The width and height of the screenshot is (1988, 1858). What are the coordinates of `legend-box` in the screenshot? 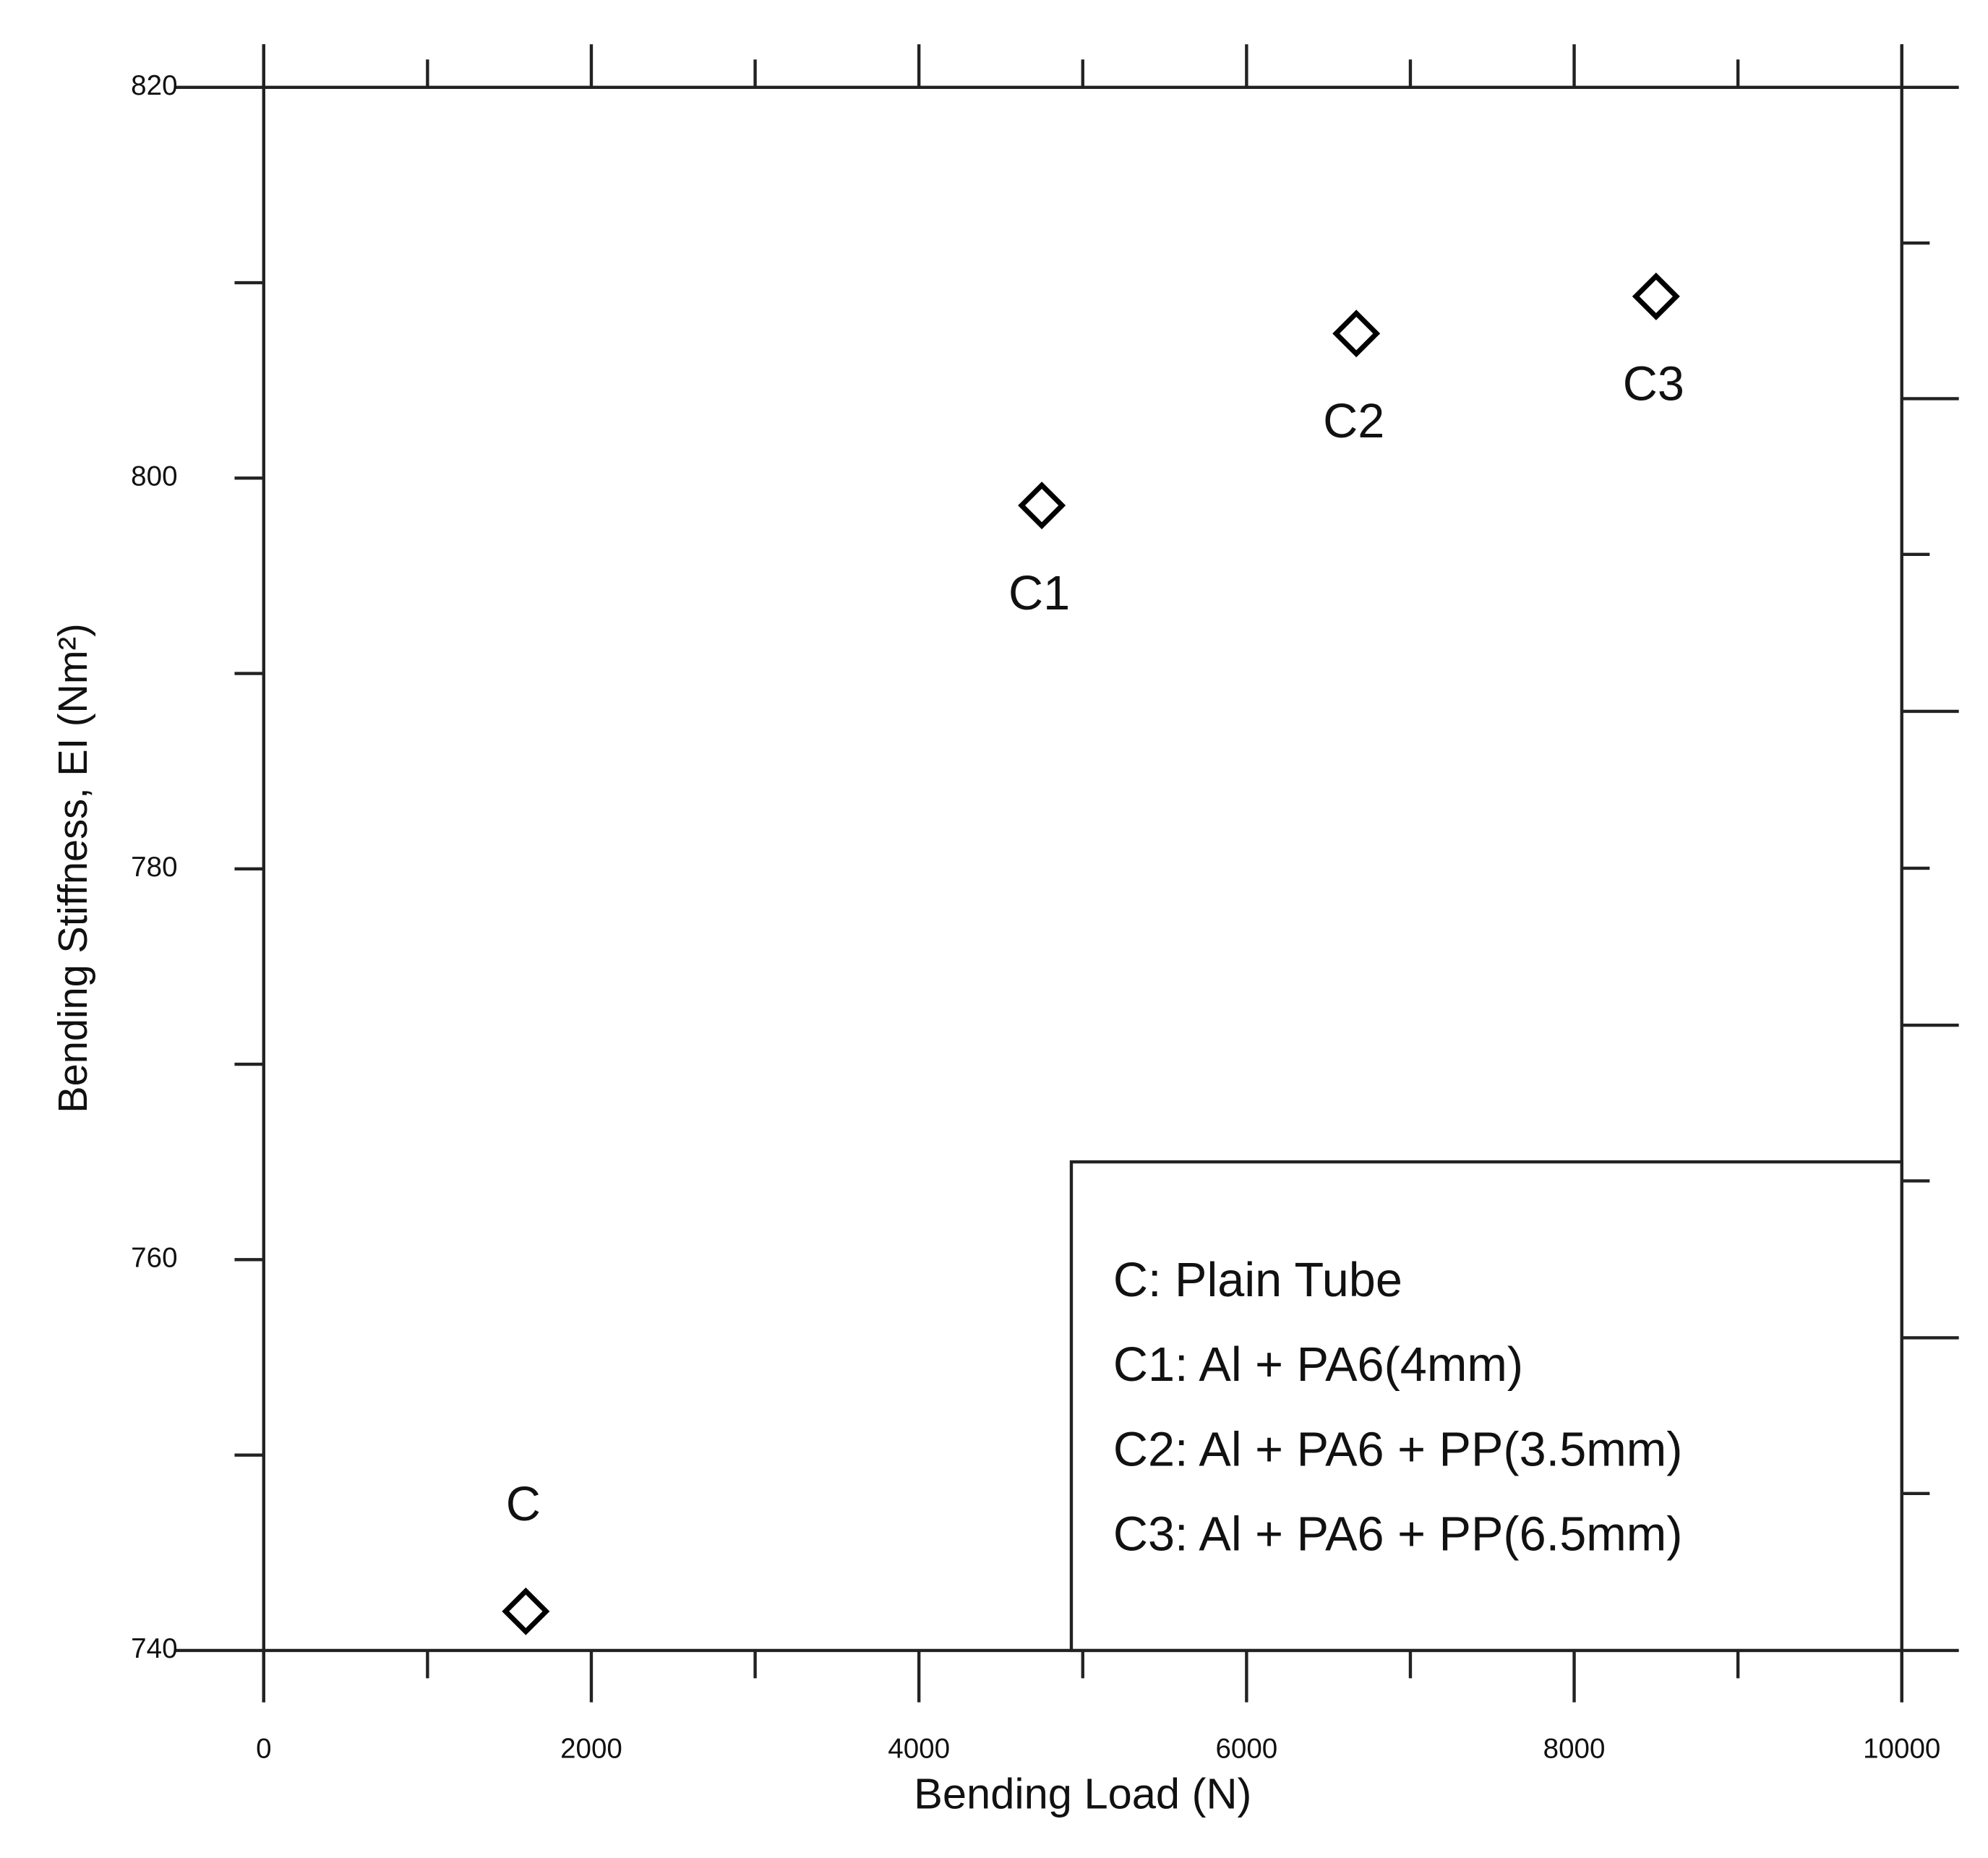 It's located at (1486, 1406).